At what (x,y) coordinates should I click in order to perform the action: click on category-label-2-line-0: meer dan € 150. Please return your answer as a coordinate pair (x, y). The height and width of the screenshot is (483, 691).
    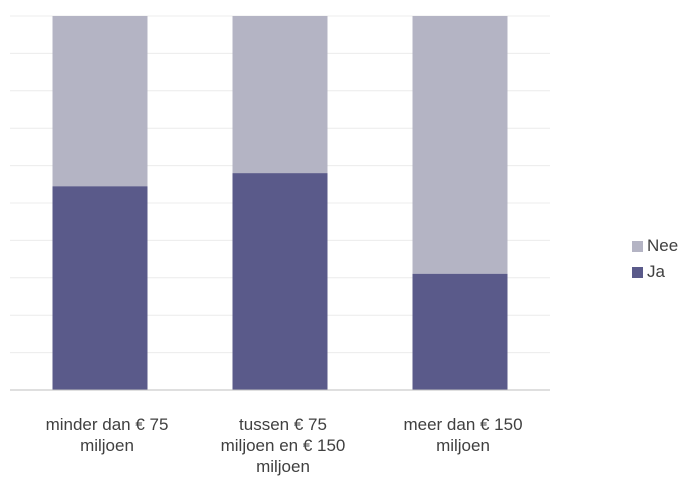
    Looking at the image, I should click on (463, 424).